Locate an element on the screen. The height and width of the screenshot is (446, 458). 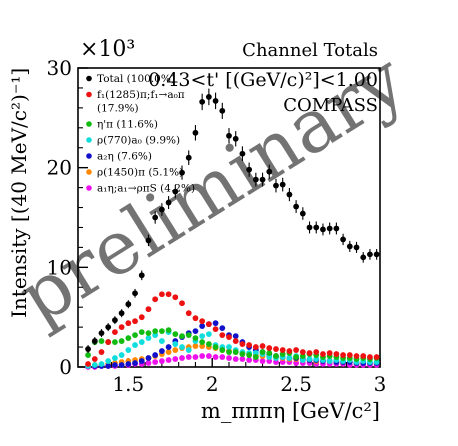
legend-entry: f₁(1285)π;f₁→a₀π (17.9%) is located at coordinates (135, 102).